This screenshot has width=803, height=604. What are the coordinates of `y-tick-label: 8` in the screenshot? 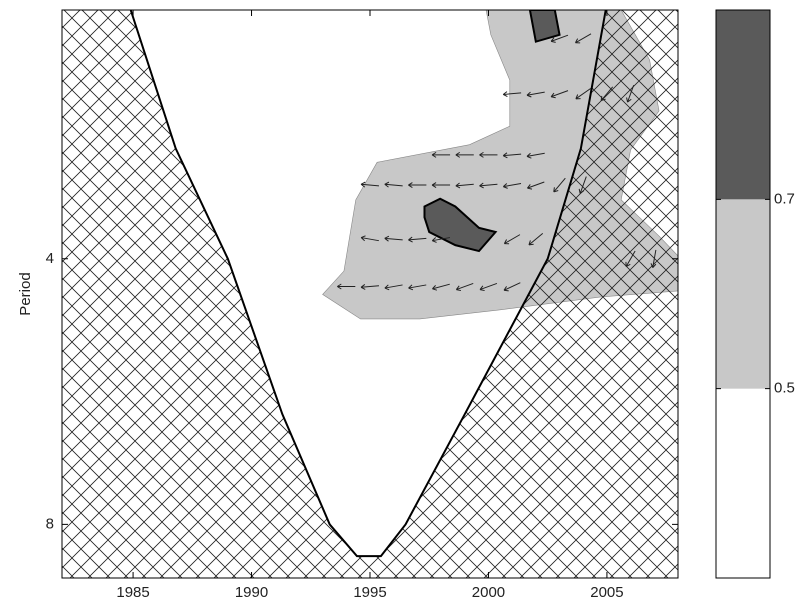 It's located at (50, 523).